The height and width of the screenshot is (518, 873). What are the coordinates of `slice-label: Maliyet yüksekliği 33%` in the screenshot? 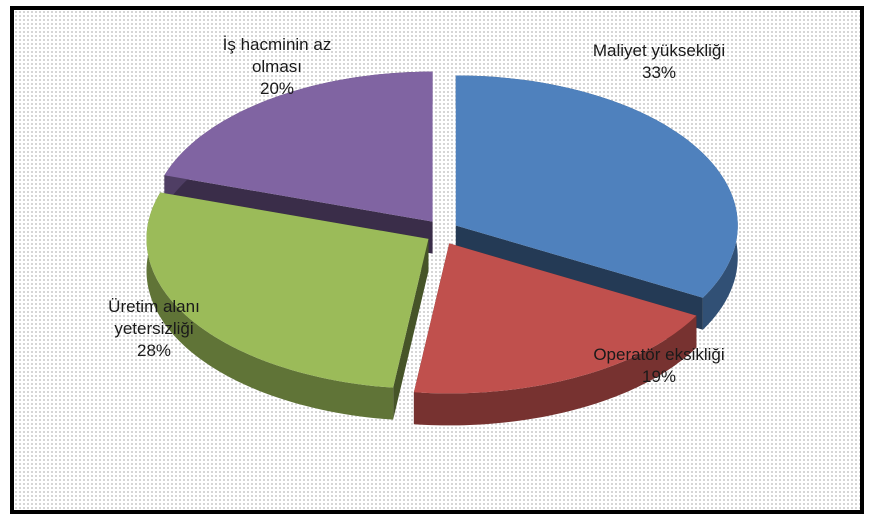 It's located at (659, 62).